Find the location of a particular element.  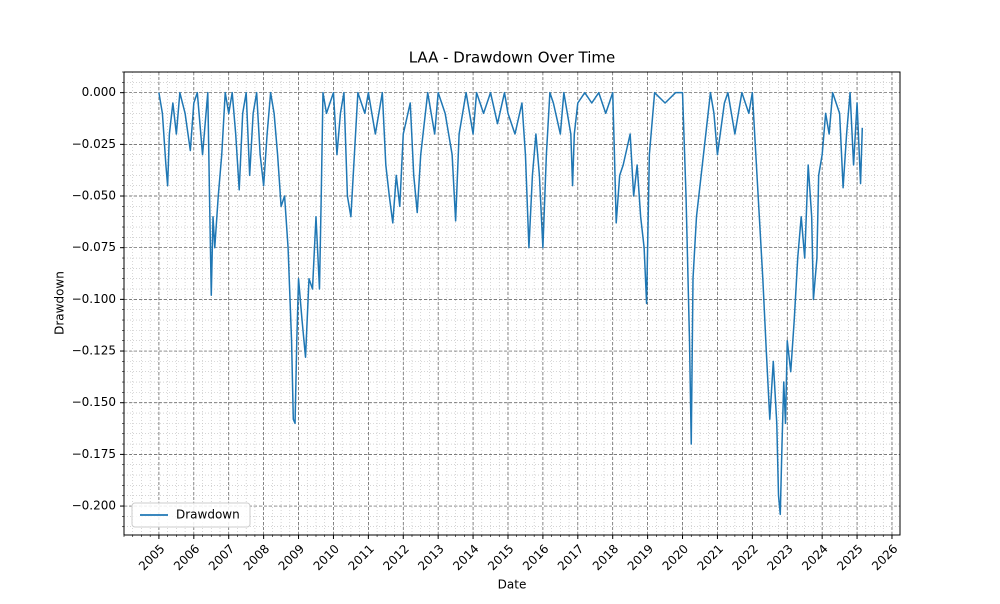

y-tick-label: −0.050 is located at coordinates (94, 196).